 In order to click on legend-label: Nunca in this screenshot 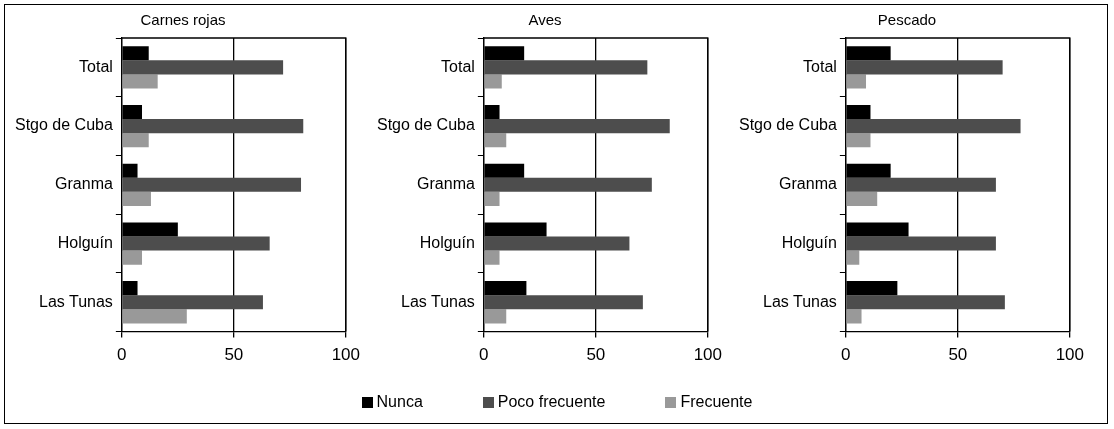, I will do `click(399, 402)`.